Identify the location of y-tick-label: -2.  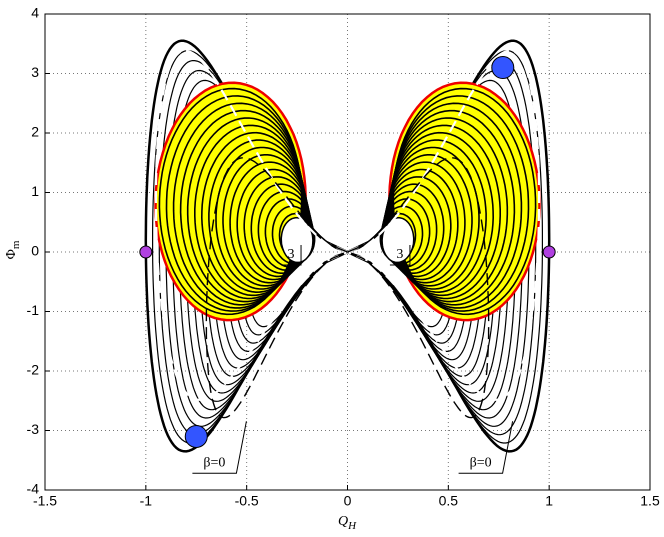
(33, 370).